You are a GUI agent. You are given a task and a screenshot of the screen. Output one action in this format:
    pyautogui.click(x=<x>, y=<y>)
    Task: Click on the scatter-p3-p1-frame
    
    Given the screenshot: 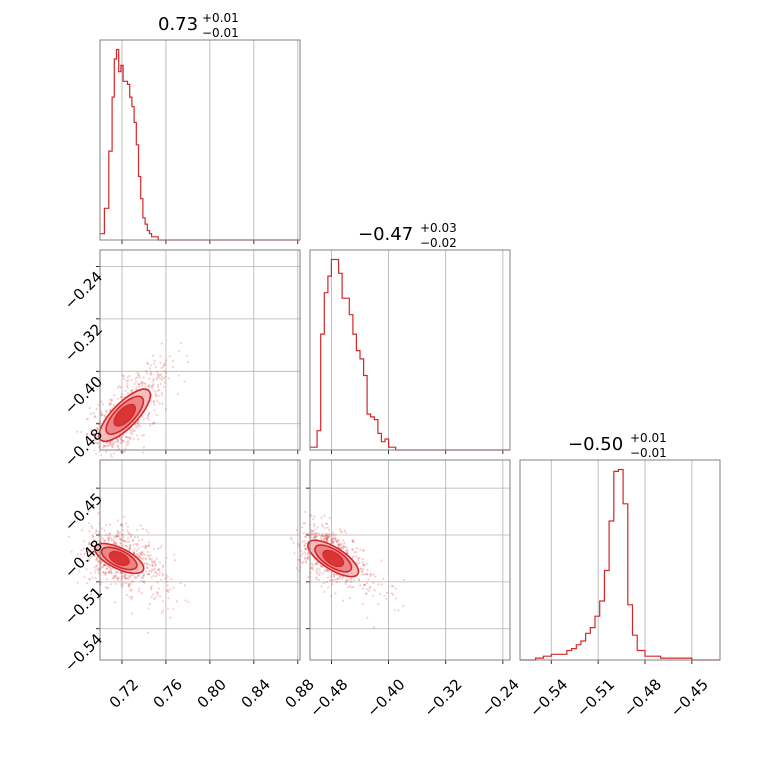 What is the action you would take?
    pyautogui.click(x=200, y=560)
    